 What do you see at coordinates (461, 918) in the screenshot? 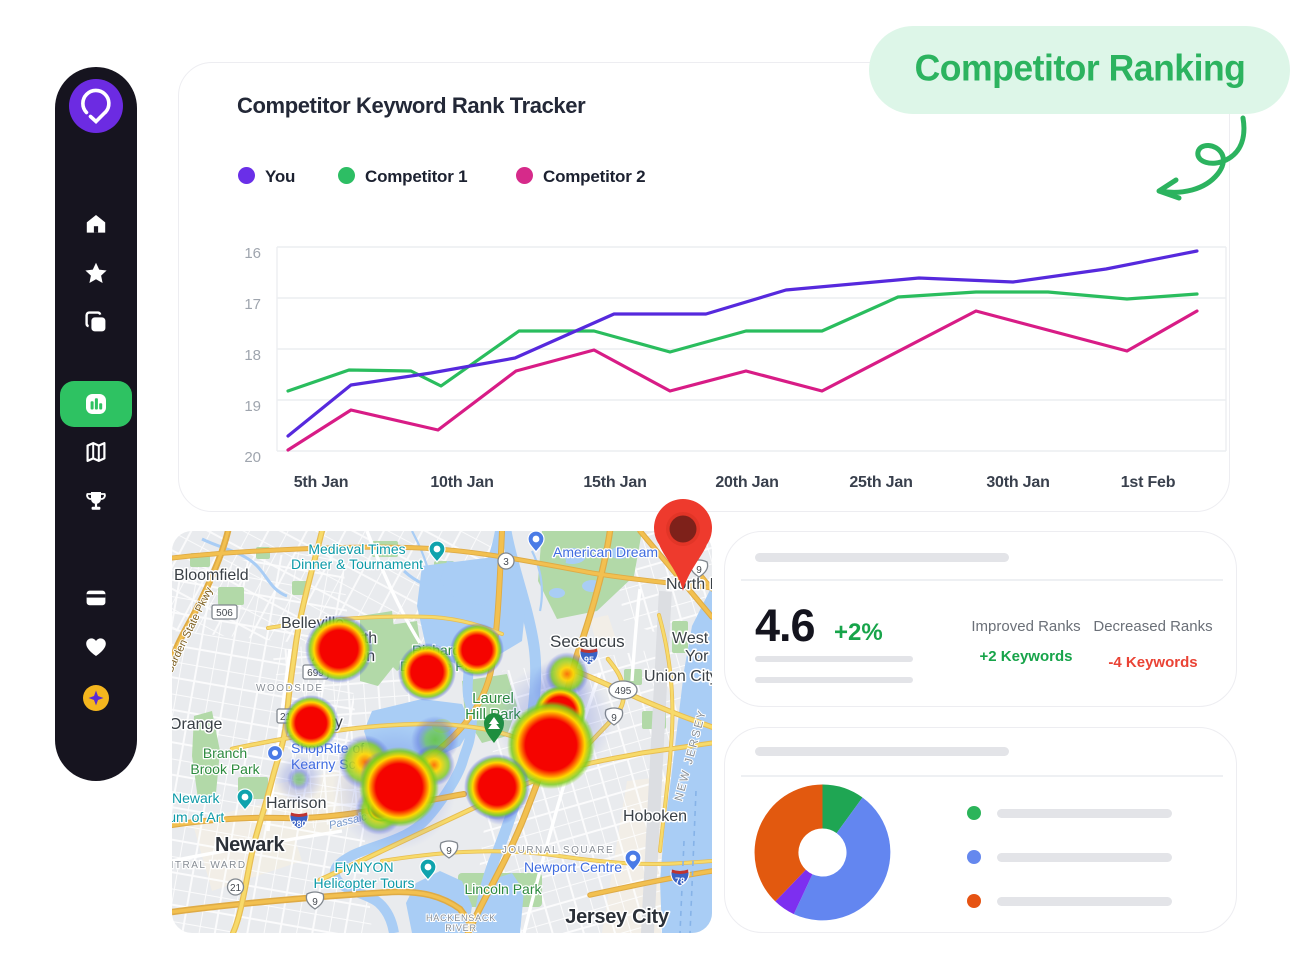
I see `svg-text: HACKENSACK` at bounding box center [461, 918].